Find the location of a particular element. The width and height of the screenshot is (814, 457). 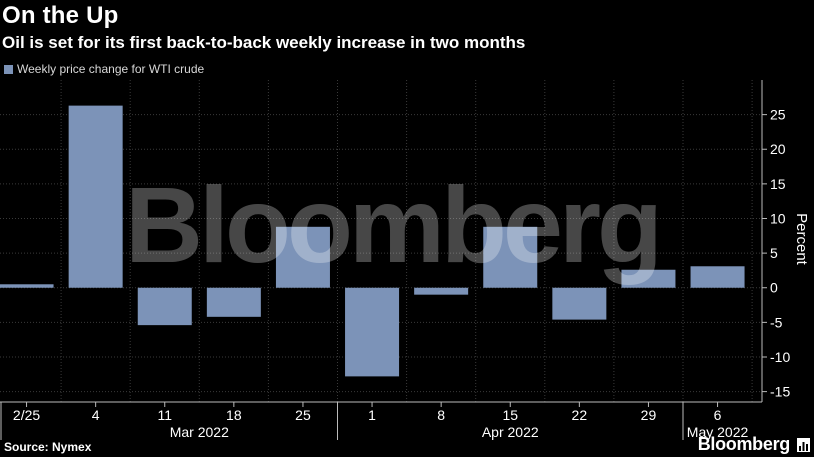

y-tick-label: 0 is located at coordinates (774, 288).